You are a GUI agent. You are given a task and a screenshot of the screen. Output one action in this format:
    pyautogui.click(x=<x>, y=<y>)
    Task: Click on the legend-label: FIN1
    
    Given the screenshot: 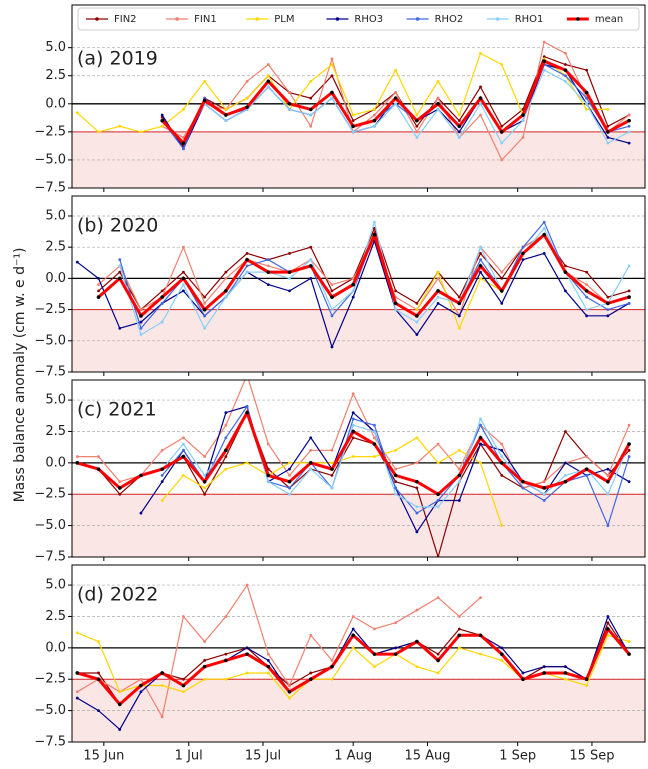 What is the action you would take?
    pyautogui.click(x=205, y=19)
    